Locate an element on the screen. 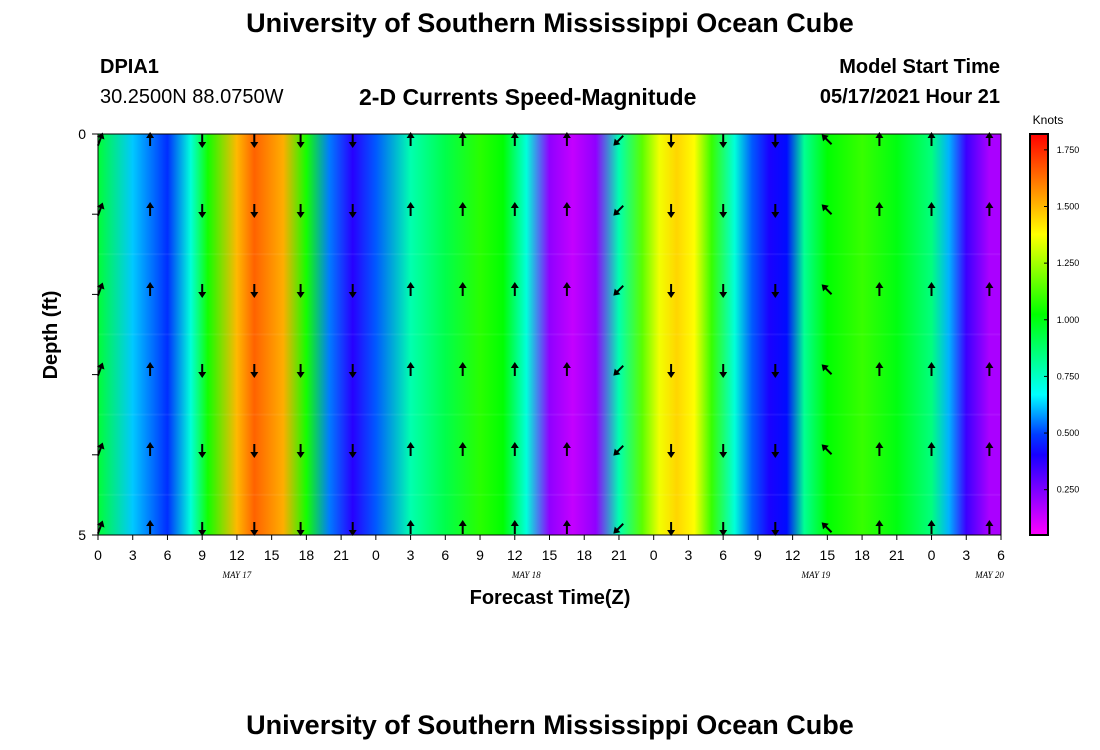  x-tick-label: 3 is located at coordinates (966, 555).